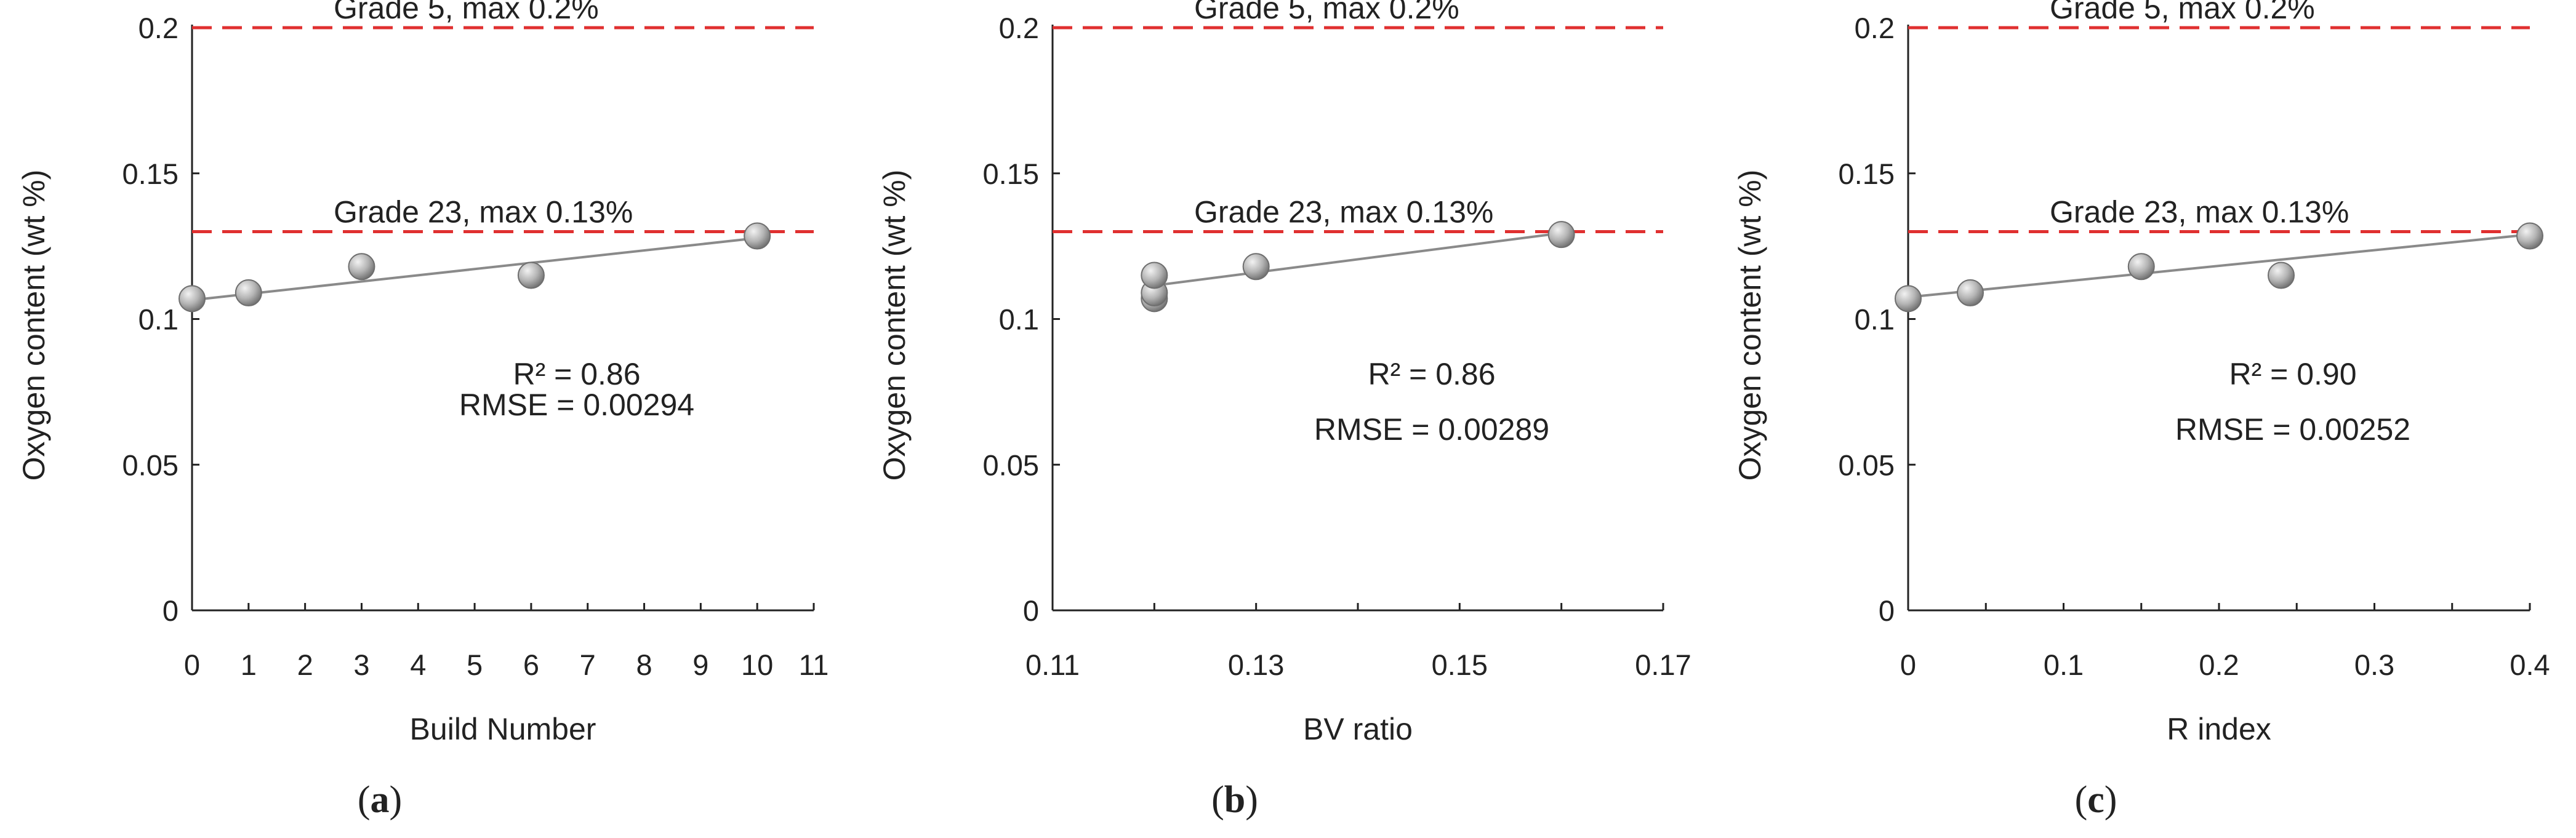  Describe the element at coordinates (305, 665) in the screenshot. I see `x-tick-label: 2` at that location.